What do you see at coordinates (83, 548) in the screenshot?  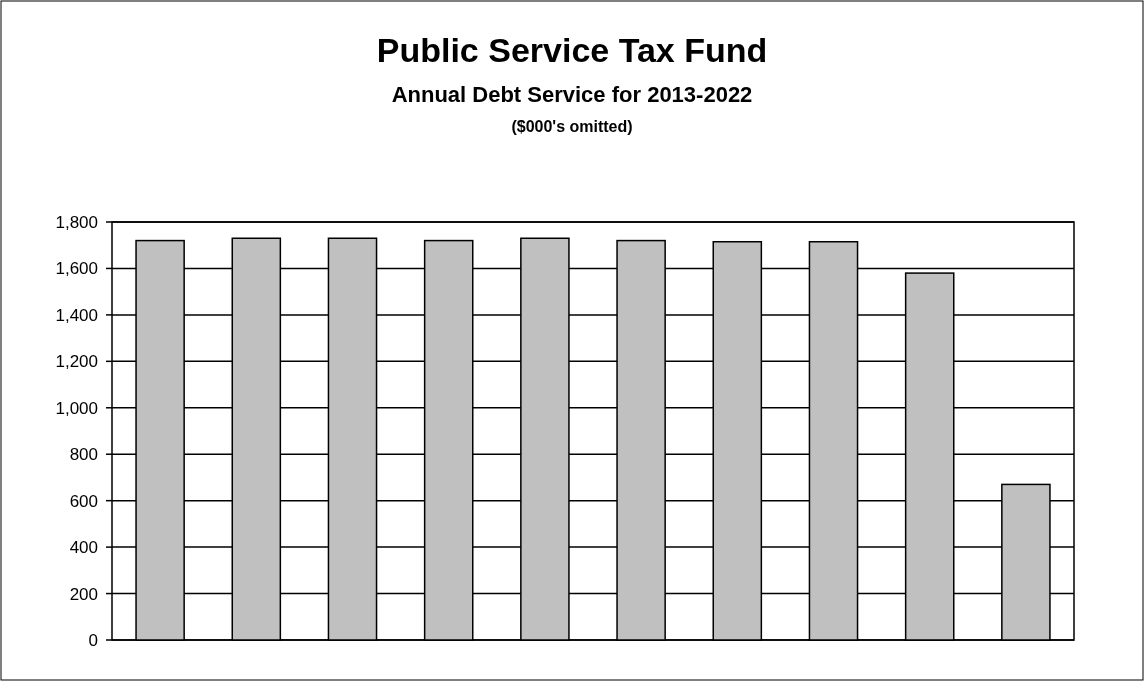 I see `y-tick-label: 400` at bounding box center [83, 548].